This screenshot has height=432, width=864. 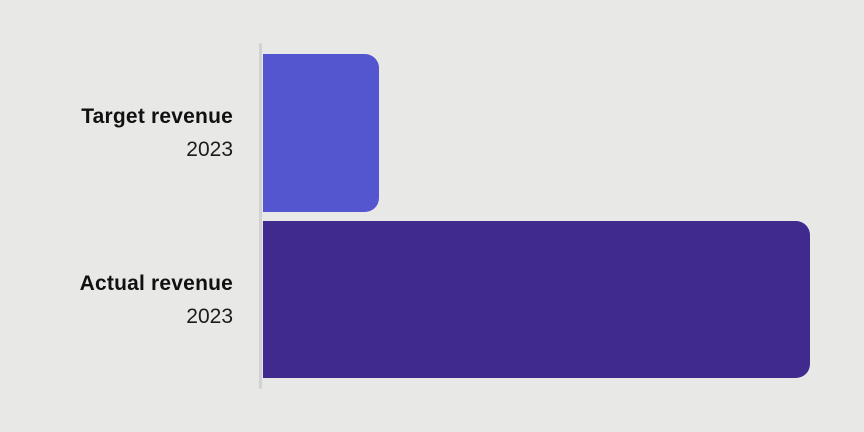 I want to click on category-label-actual-revenue: Actual revenue 2023, so click(x=116, y=299).